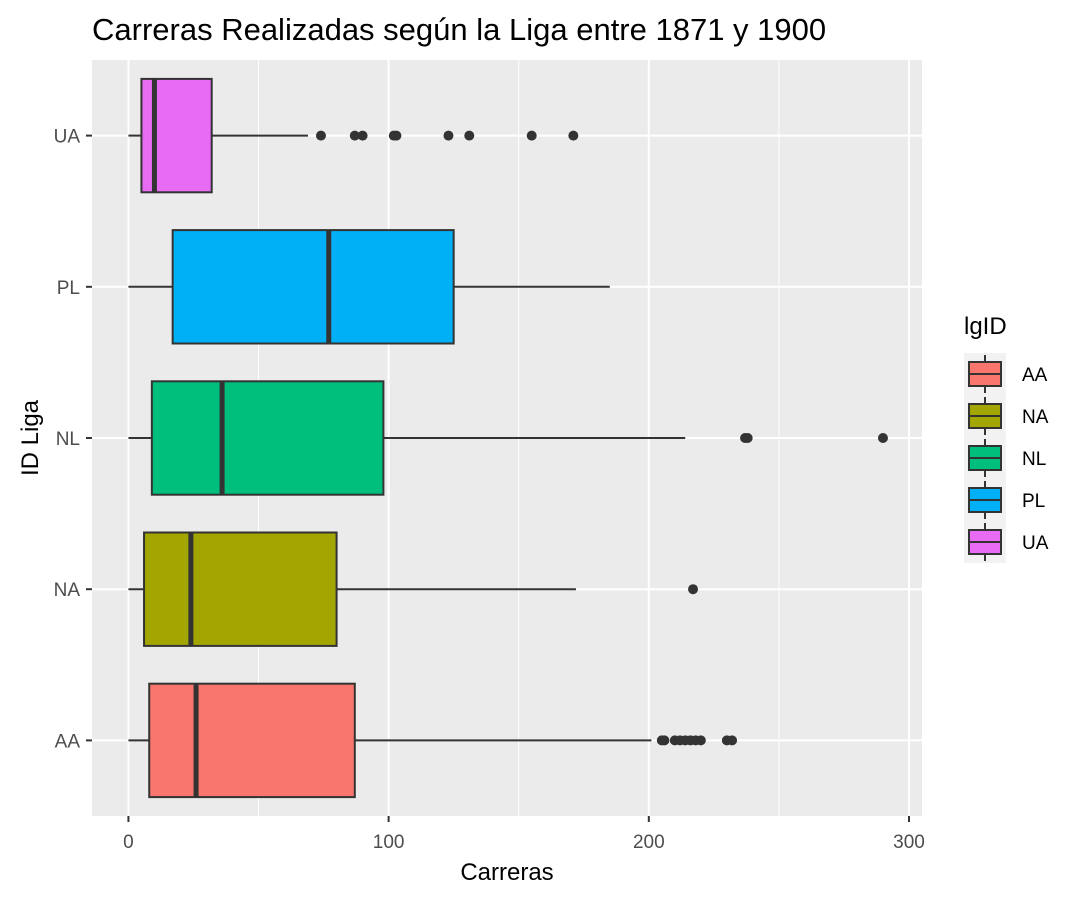 The height and width of the screenshot is (900, 1080). I want to click on box-na, so click(413, 589).